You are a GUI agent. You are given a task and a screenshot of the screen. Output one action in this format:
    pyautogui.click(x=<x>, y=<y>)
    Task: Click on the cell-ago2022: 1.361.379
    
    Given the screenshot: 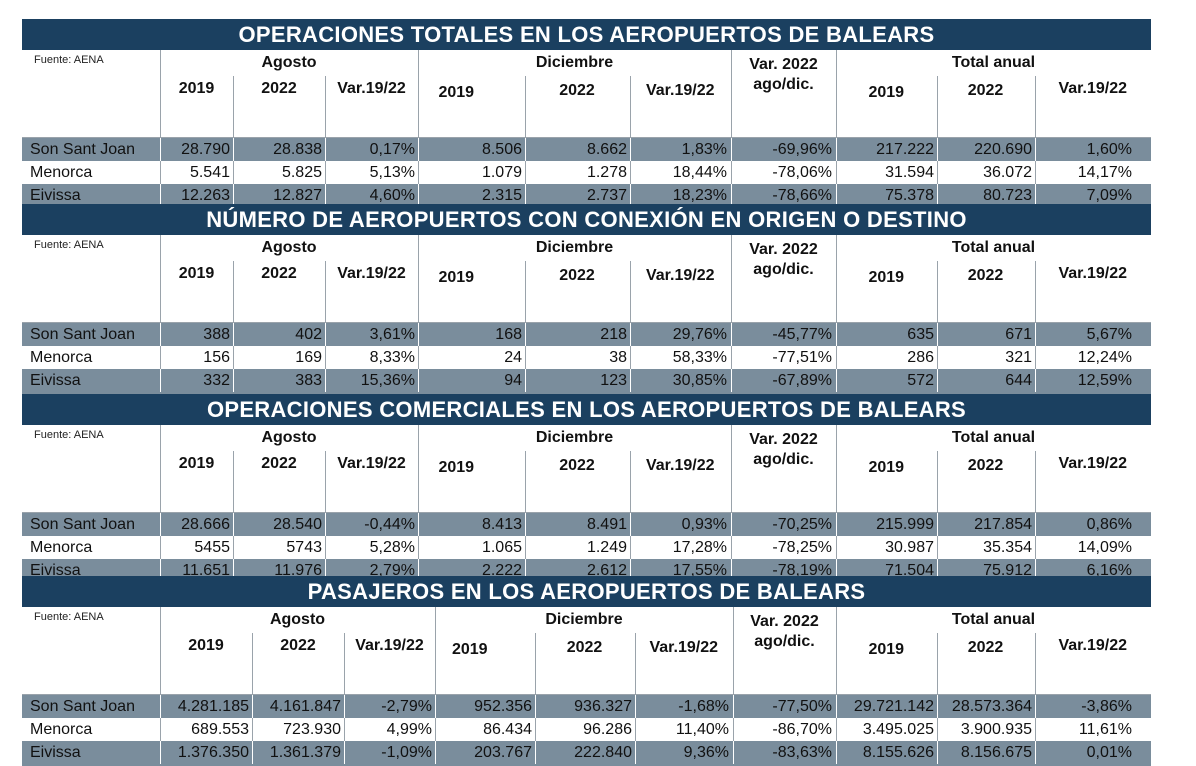 What is the action you would take?
    pyautogui.click(x=305, y=752)
    